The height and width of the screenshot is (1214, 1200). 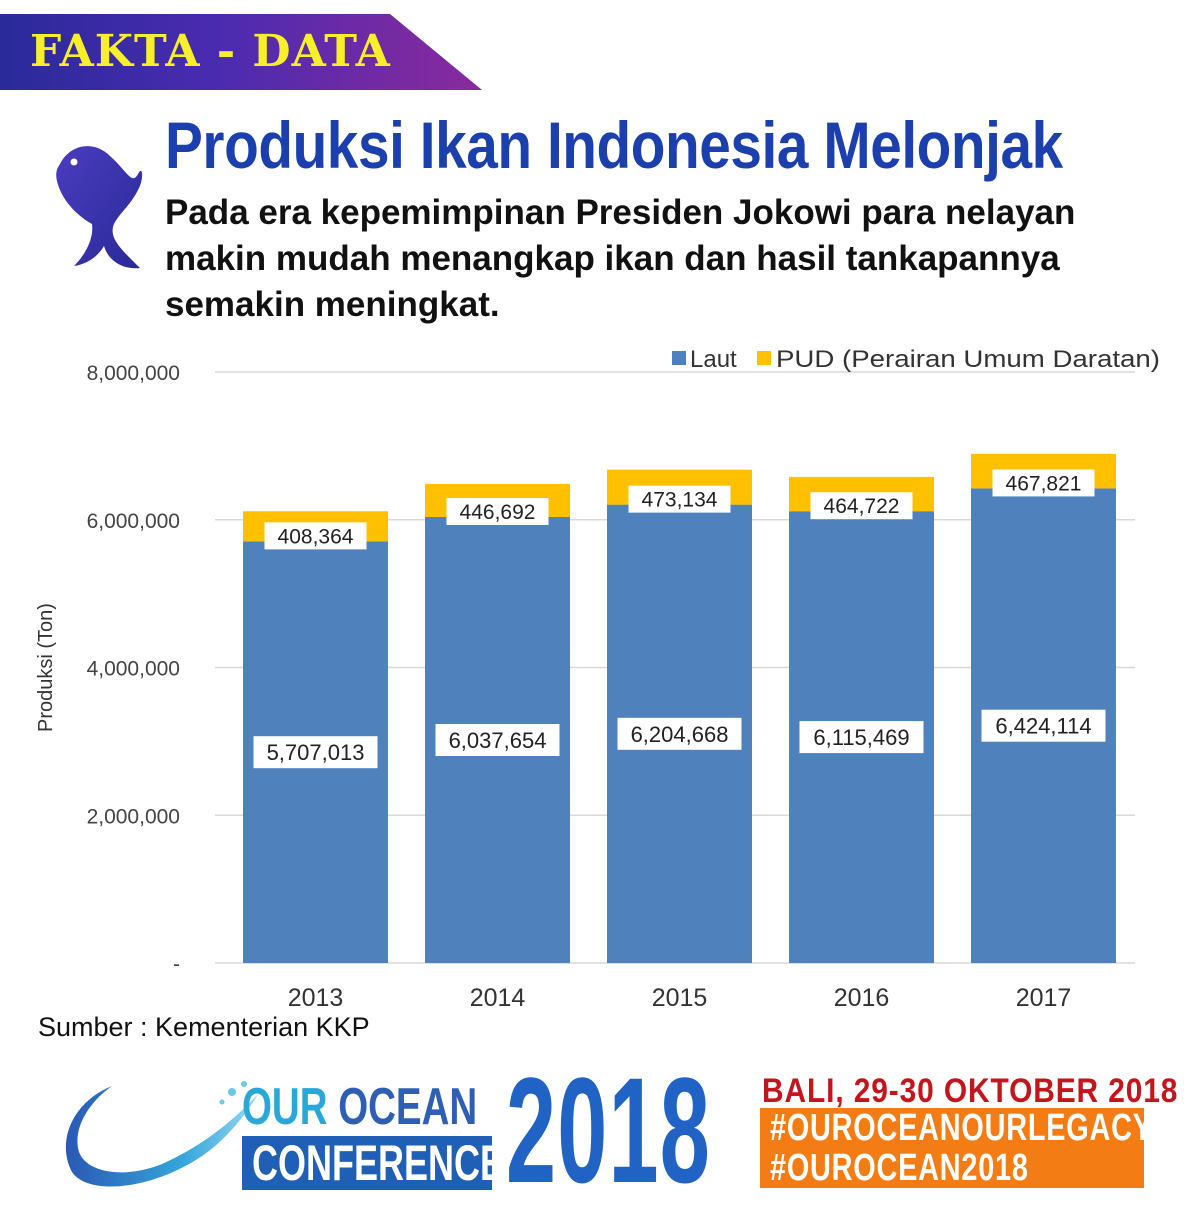 What do you see at coordinates (133, 373) in the screenshot?
I see `y-tick-label: 8,000,000` at bounding box center [133, 373].